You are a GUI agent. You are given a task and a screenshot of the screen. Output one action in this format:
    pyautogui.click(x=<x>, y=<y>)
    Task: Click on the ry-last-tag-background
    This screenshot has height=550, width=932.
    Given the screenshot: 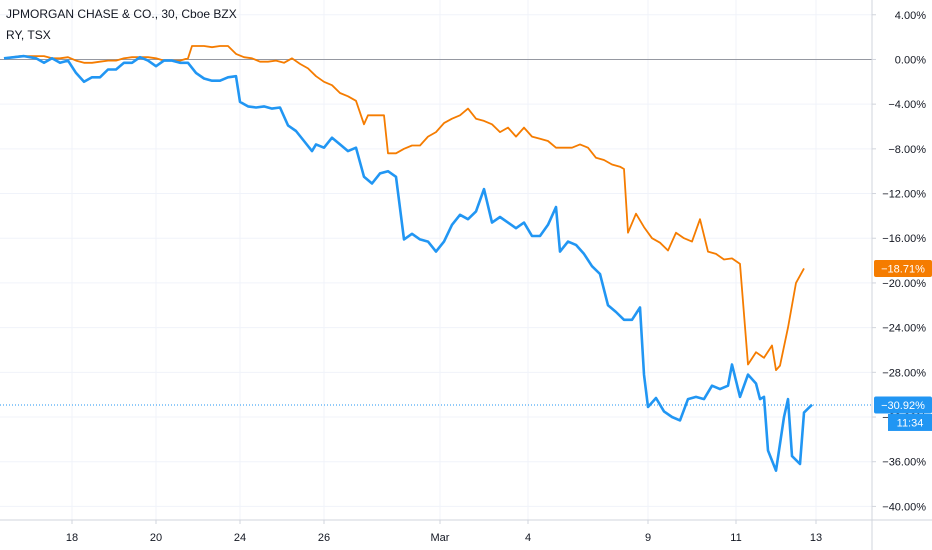 What is the action you would take?
    pyautogui.click(x=903, y=269)
    